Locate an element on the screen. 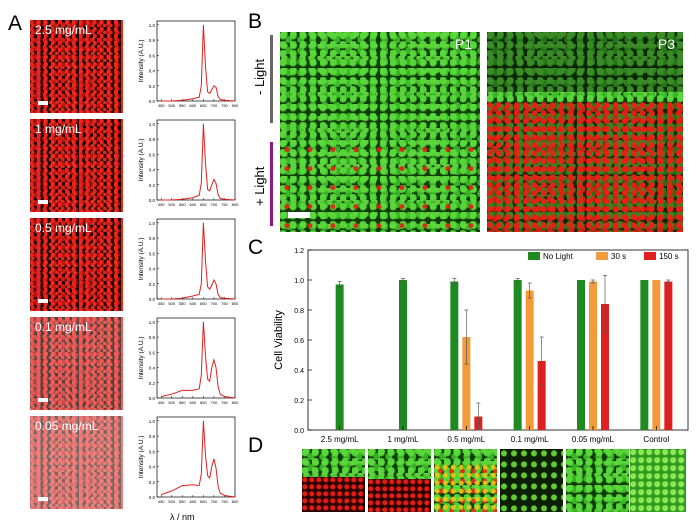  thumbnail-control is located at coordinates (658, 480).